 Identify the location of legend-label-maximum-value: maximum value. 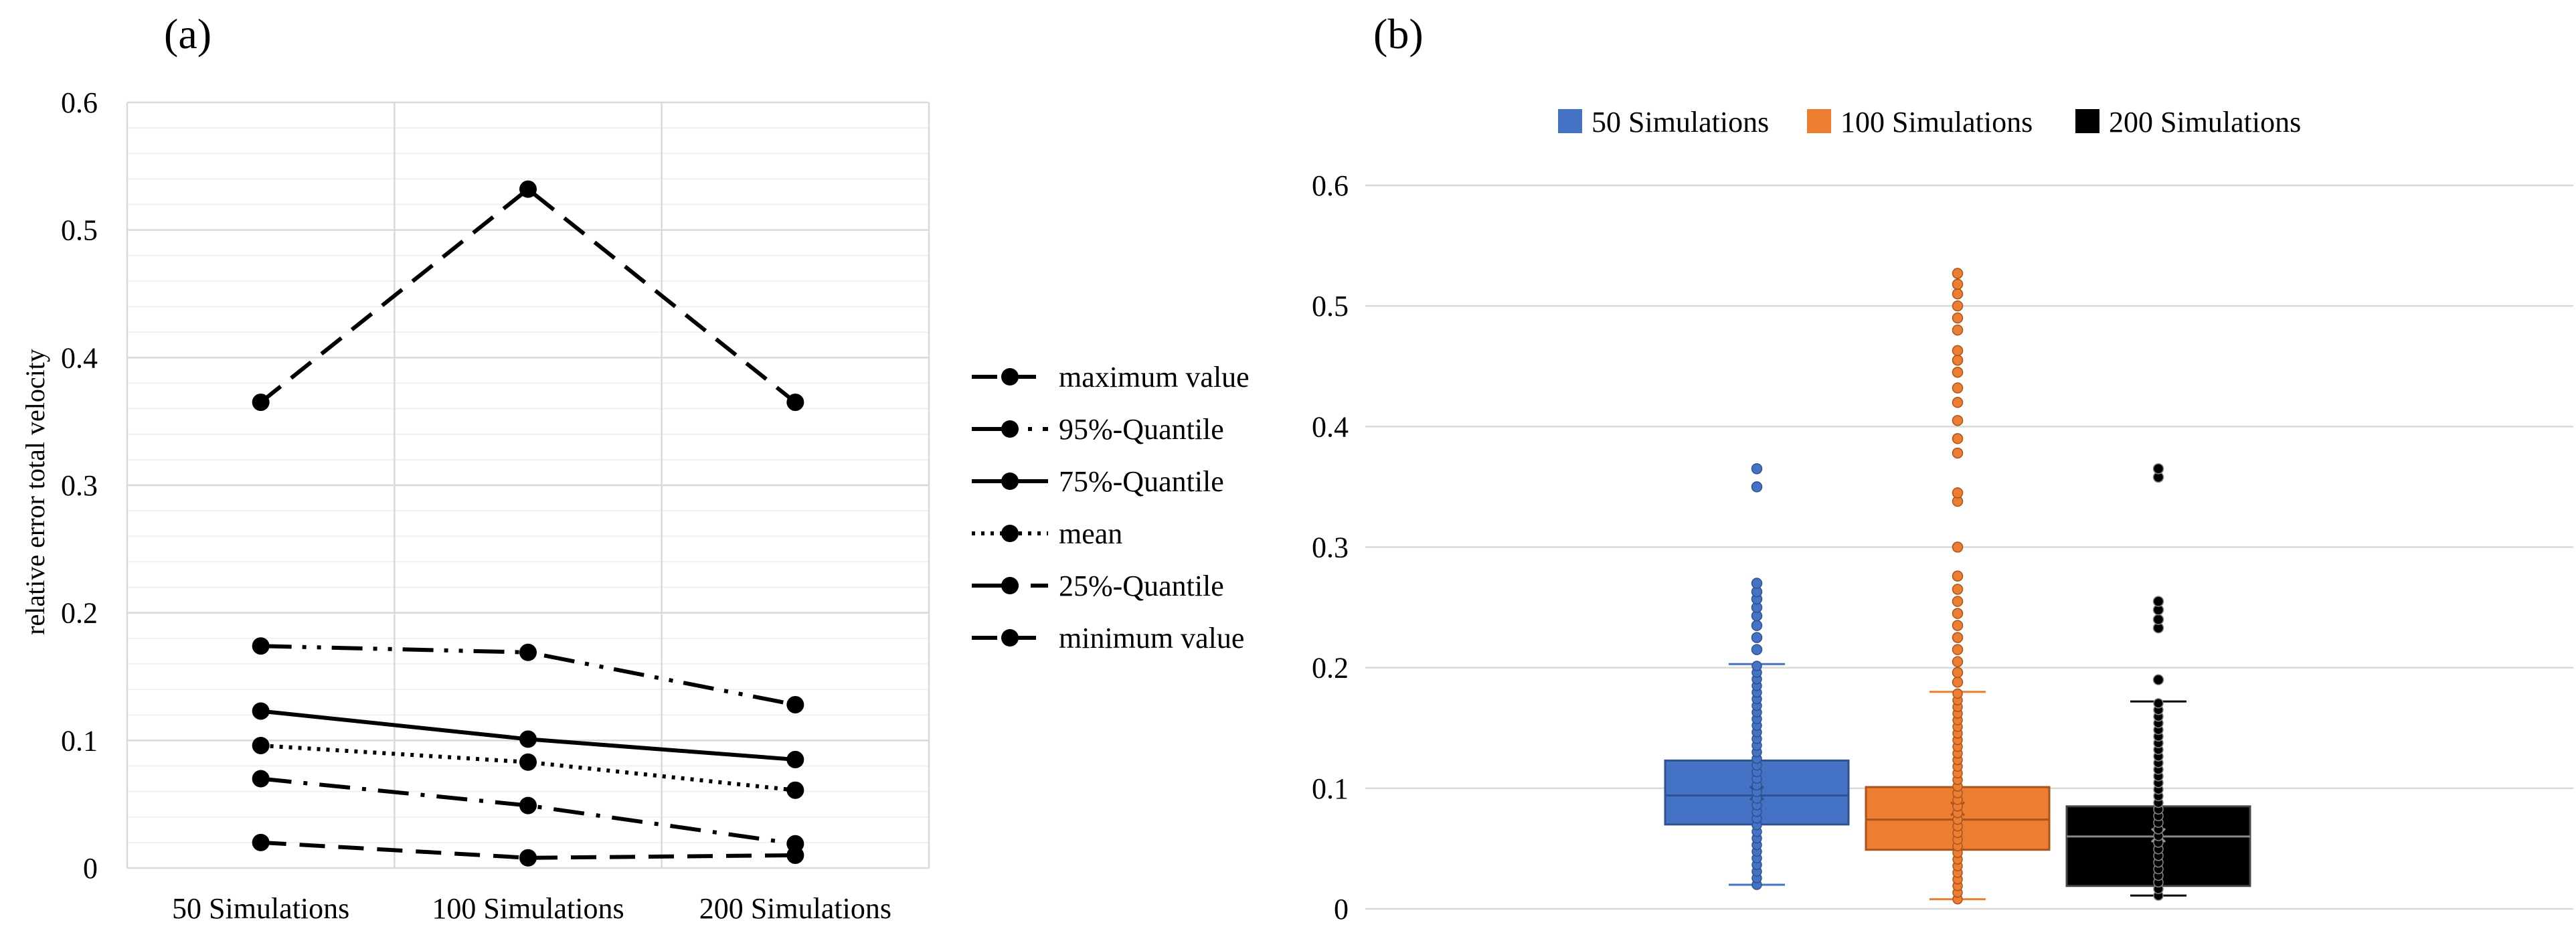
(1154, 378).